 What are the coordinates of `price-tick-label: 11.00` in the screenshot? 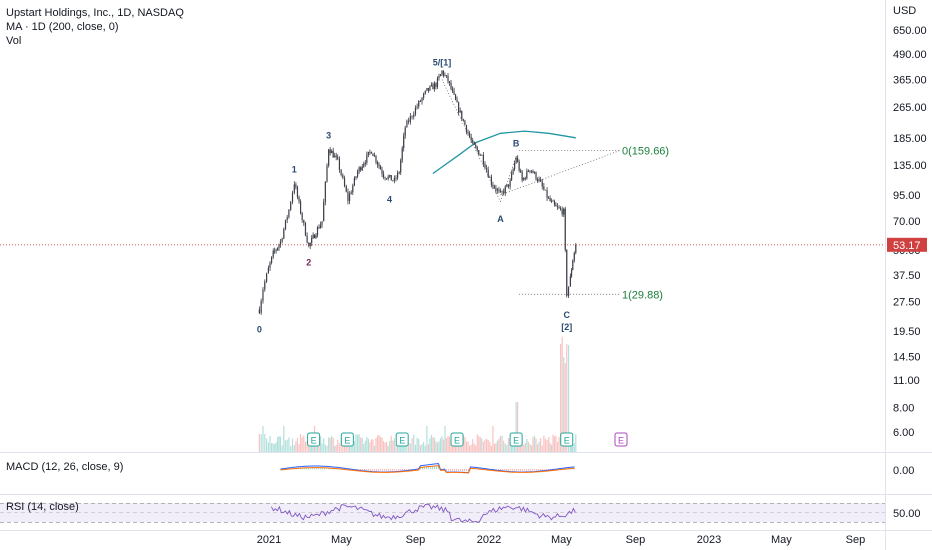 It's located at (906, 381).